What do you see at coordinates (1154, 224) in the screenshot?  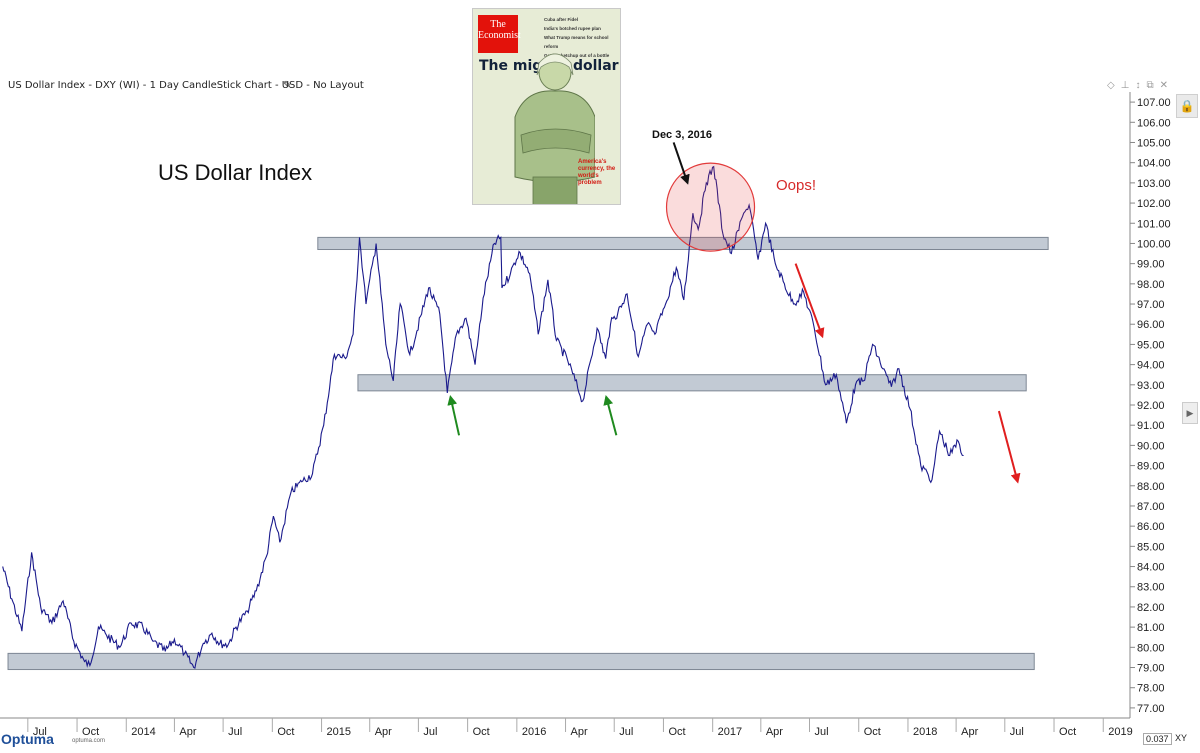 I see `y-tick-label: 101.00` at bounding box center [1154, 224].